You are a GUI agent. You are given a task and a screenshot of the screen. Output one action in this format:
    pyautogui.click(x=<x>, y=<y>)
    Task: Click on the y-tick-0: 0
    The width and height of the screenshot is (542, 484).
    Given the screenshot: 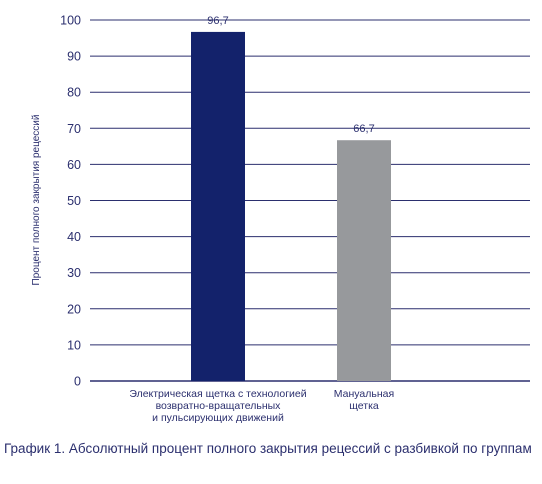 What is the action you would take?
    pyautogui.click(x=77, y=382)
    